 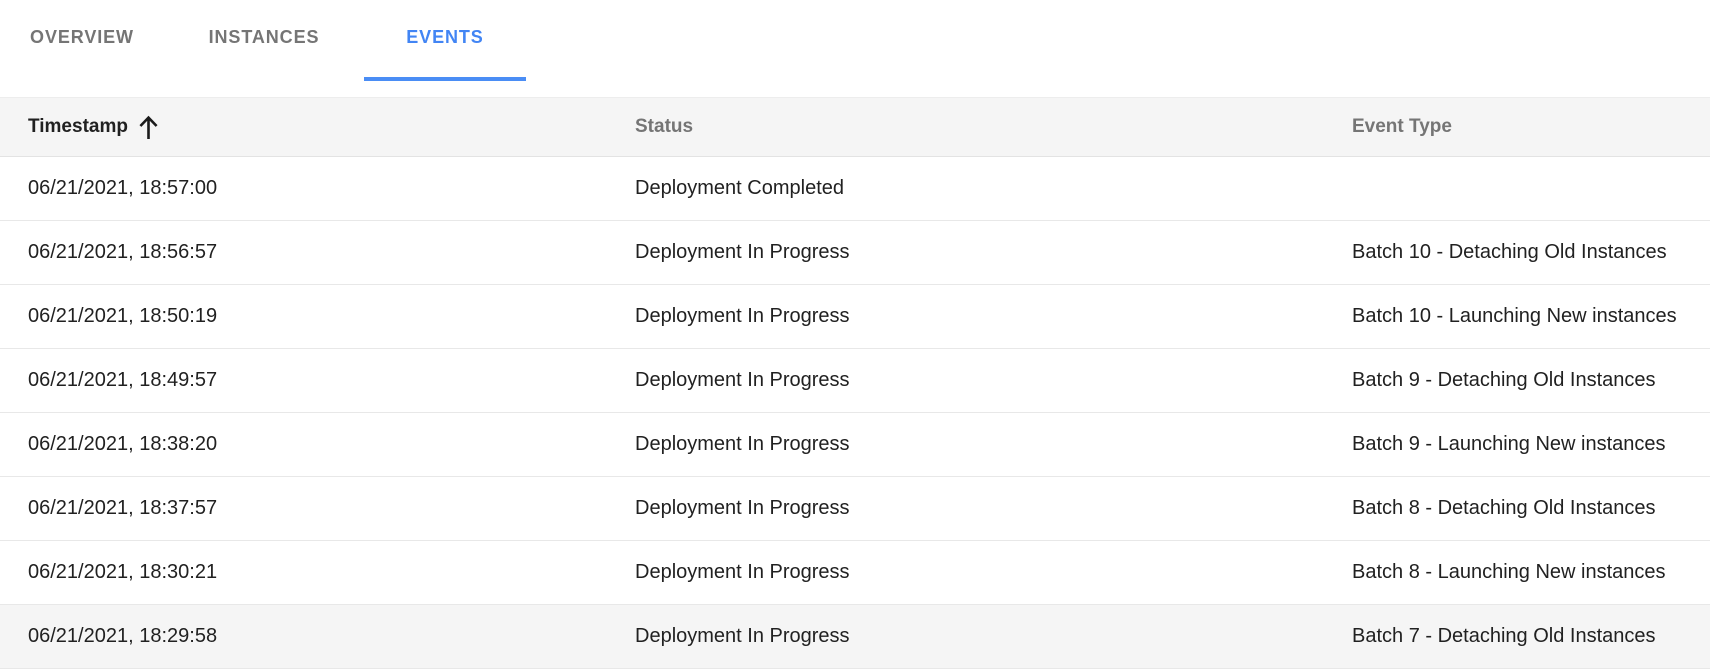 What do you see at coordinates (123, 636) in the screenshot?
I see `cell-timestamp: 06/21/2021, 18:29:58` at bounding box center [123, 636].